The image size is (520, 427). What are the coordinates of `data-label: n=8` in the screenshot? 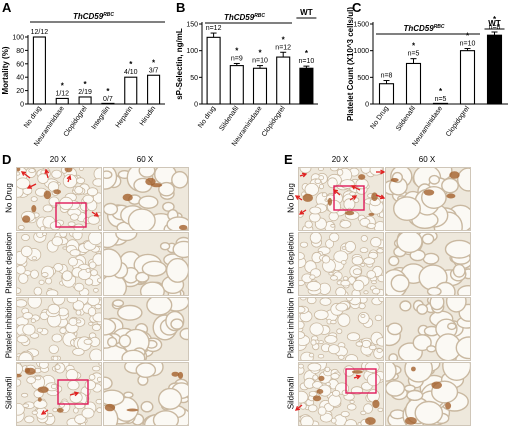 It's located at (387, 76).